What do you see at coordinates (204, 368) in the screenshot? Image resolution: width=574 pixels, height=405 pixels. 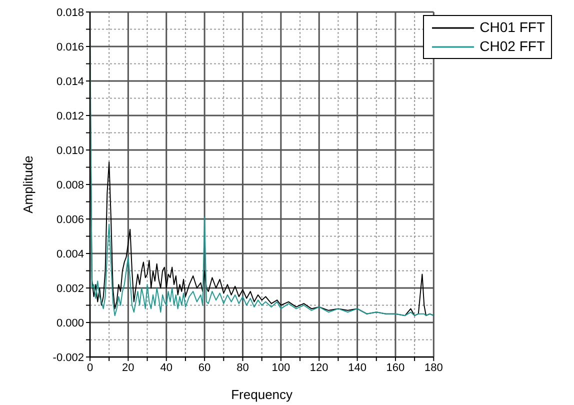 I see `x-tick-label: 60` at bounding box center [204, 368].